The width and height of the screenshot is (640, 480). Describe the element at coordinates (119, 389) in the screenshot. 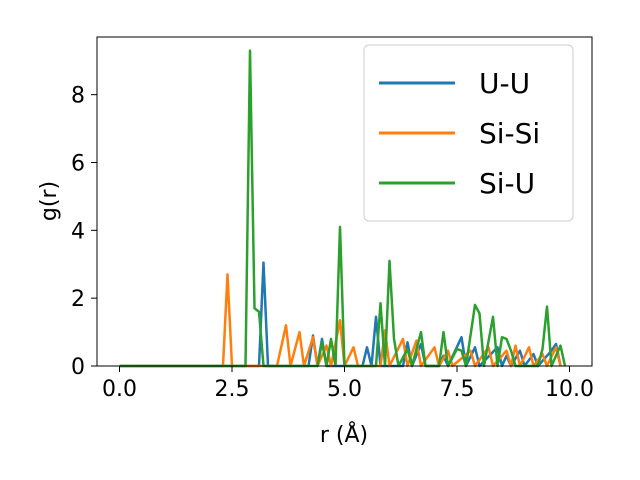

I see `x-tick-label: 0.0` at that location.